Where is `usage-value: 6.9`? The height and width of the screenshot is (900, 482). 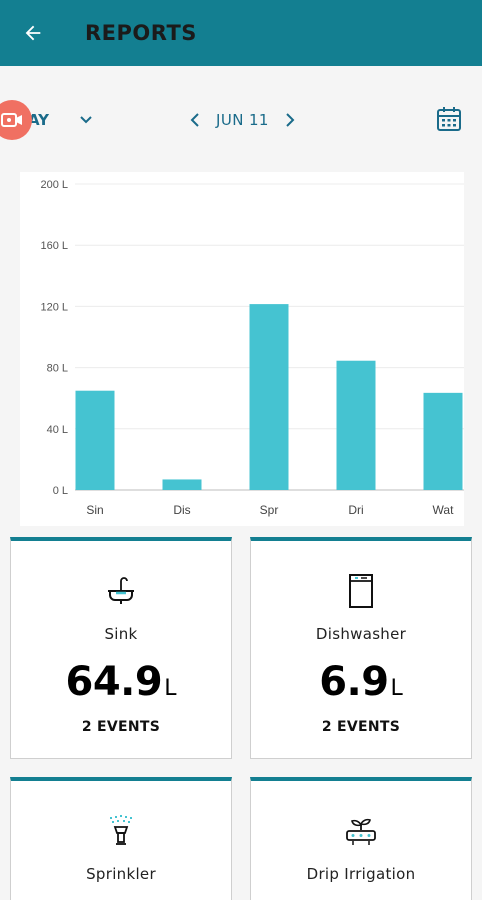
usage-value: 6.9 is located at coordinates (354, 682).